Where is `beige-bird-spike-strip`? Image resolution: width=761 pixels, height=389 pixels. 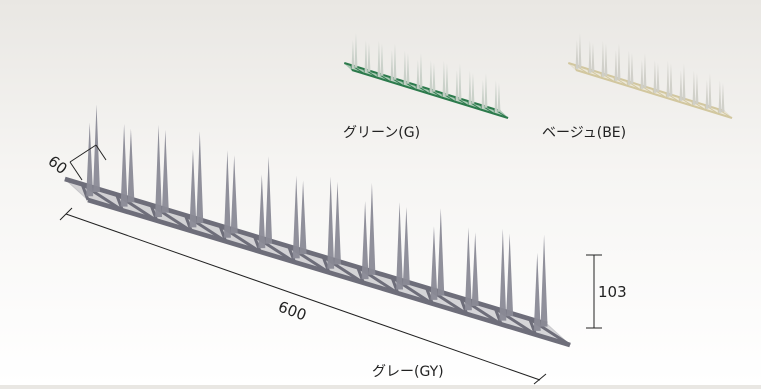 beige-bird-spike-strip is located at coordinates (650, 76).